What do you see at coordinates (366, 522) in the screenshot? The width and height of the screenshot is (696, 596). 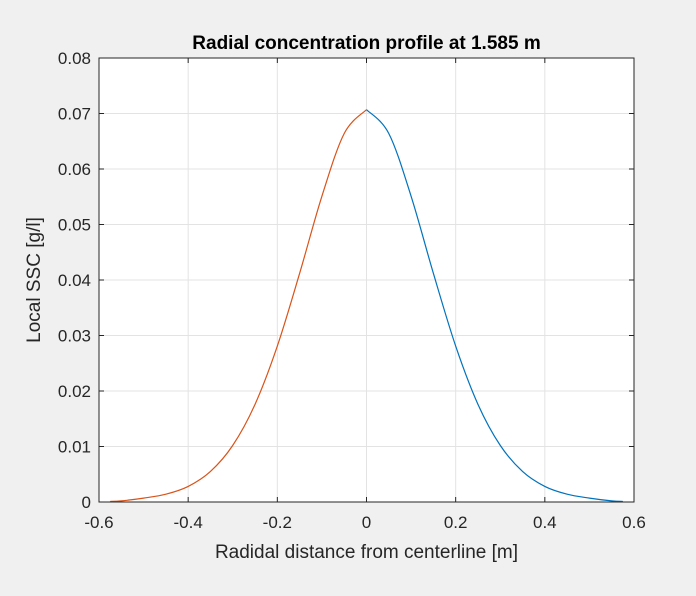 I see `x-tick-label: 0` at bounding box center [366, 522].